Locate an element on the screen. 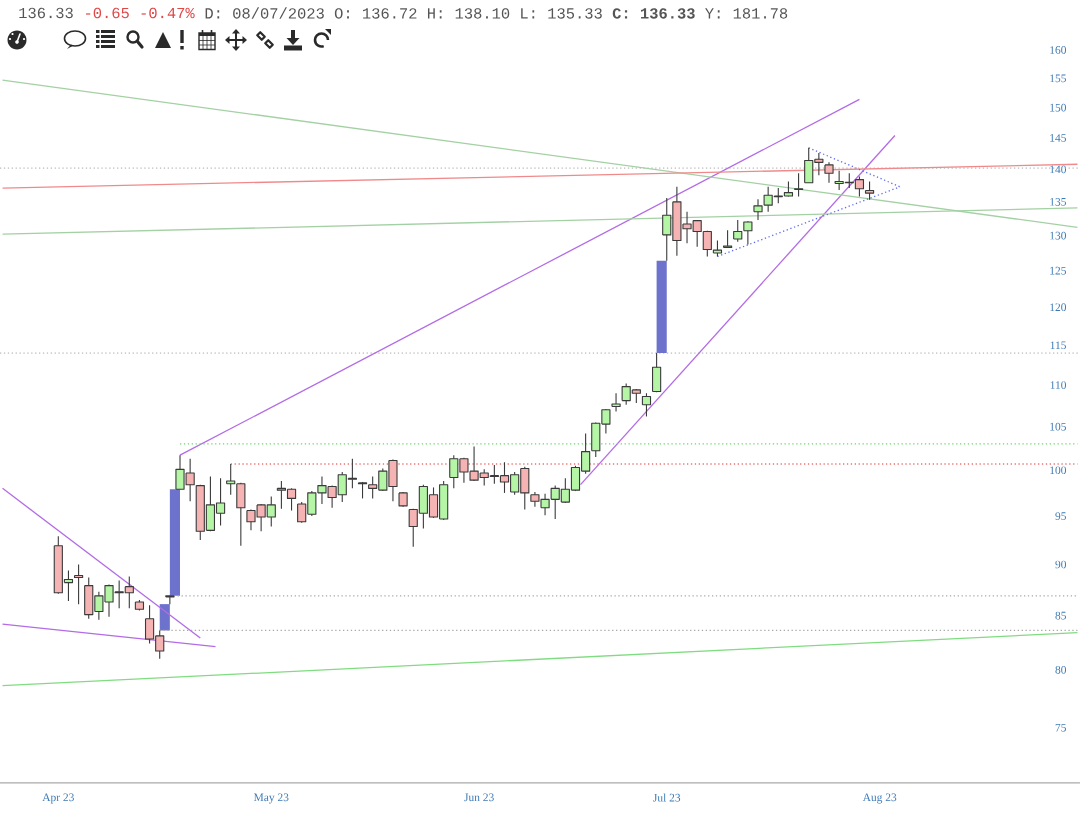  x-tick-label: May 23 is located at coordinates (271, 798).